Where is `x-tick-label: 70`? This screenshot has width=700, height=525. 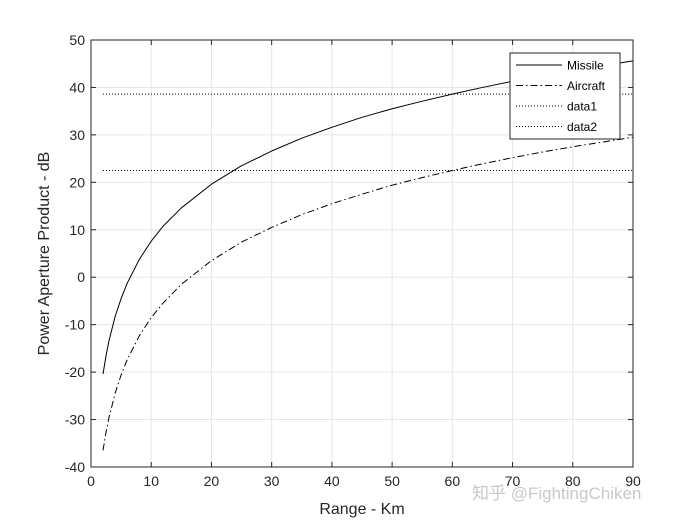 x-tick-label: 70 is located at coordinates (513, 481).